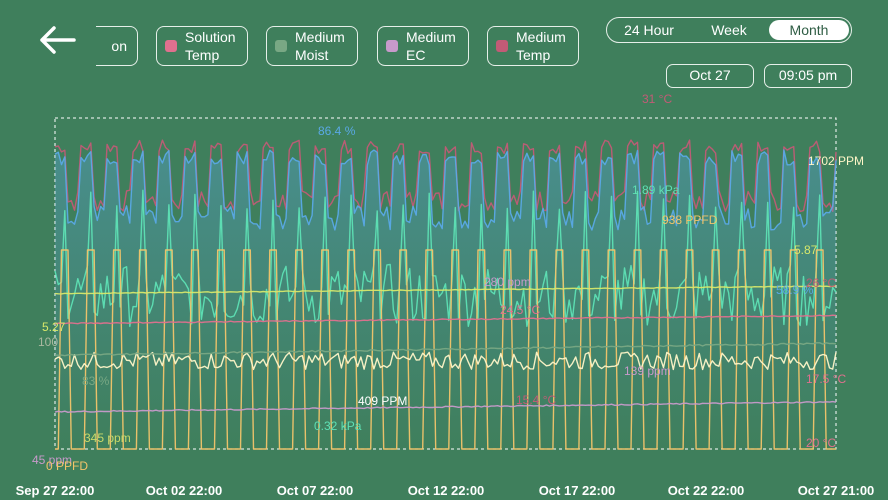 Image resolution: width=888 pixels, height=500 pixels. I want to click on legend-chip-medium-temp: Medium Temp, so click(533, 46).